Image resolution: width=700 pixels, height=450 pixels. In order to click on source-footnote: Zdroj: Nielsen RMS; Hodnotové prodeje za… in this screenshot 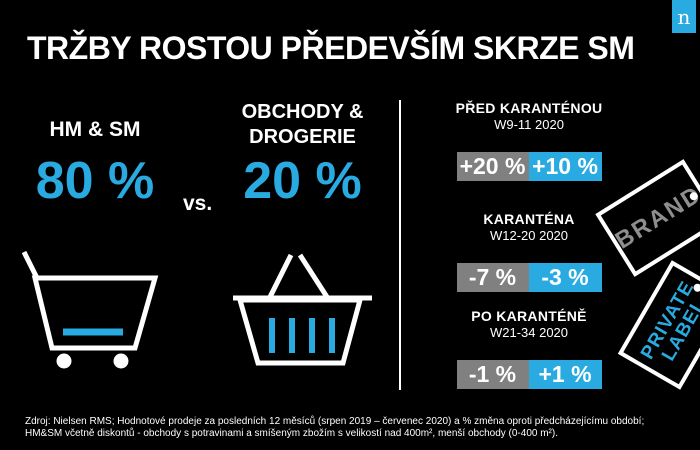, I will do `click(355, 428)`.